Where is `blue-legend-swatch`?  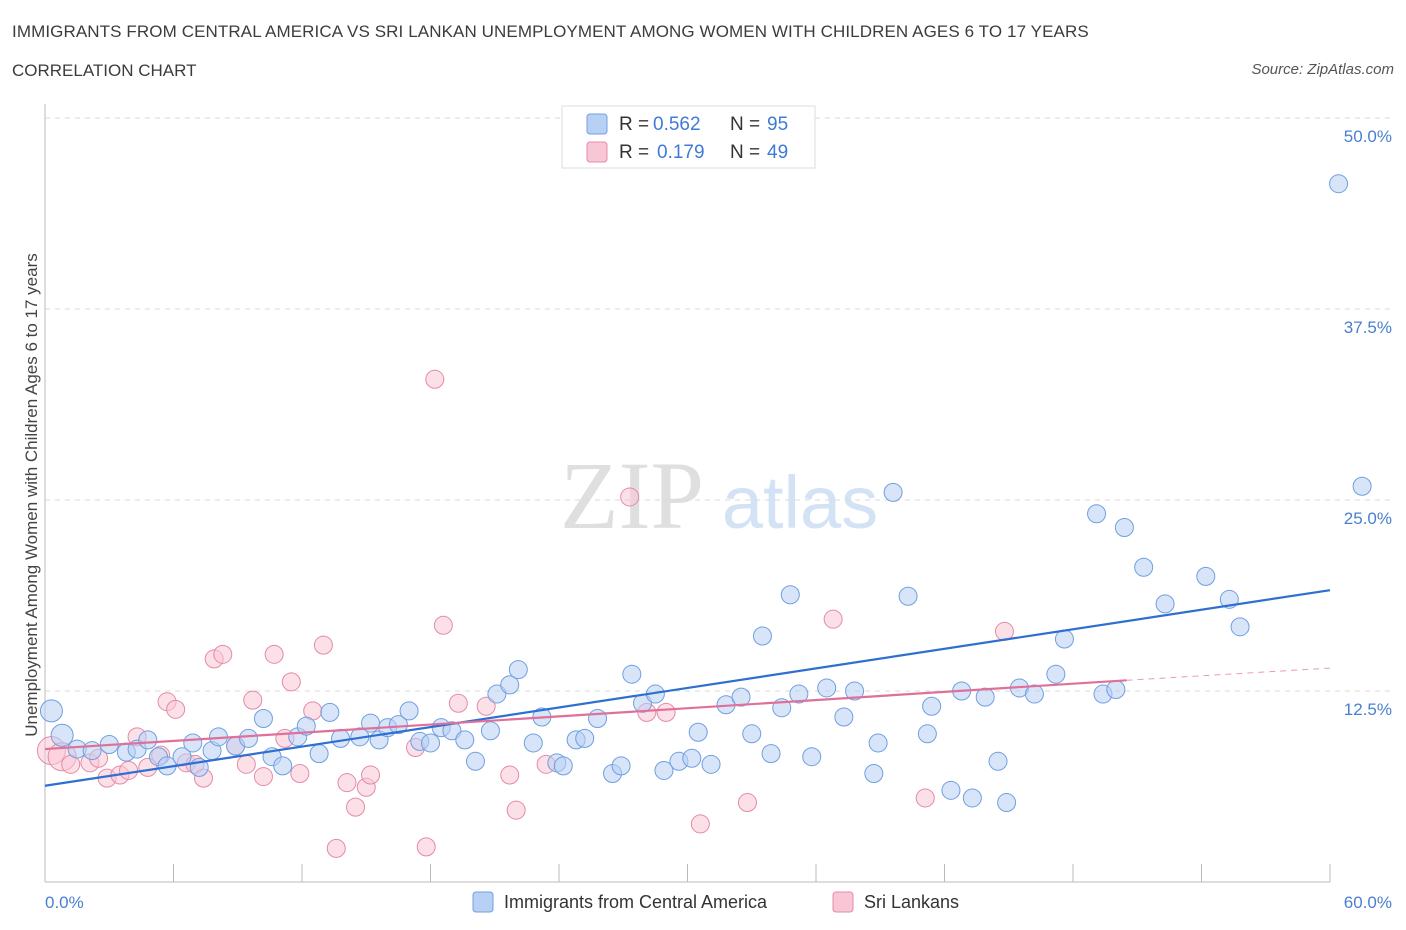 blue-legend-swatch is located at coordinates (597, 124).